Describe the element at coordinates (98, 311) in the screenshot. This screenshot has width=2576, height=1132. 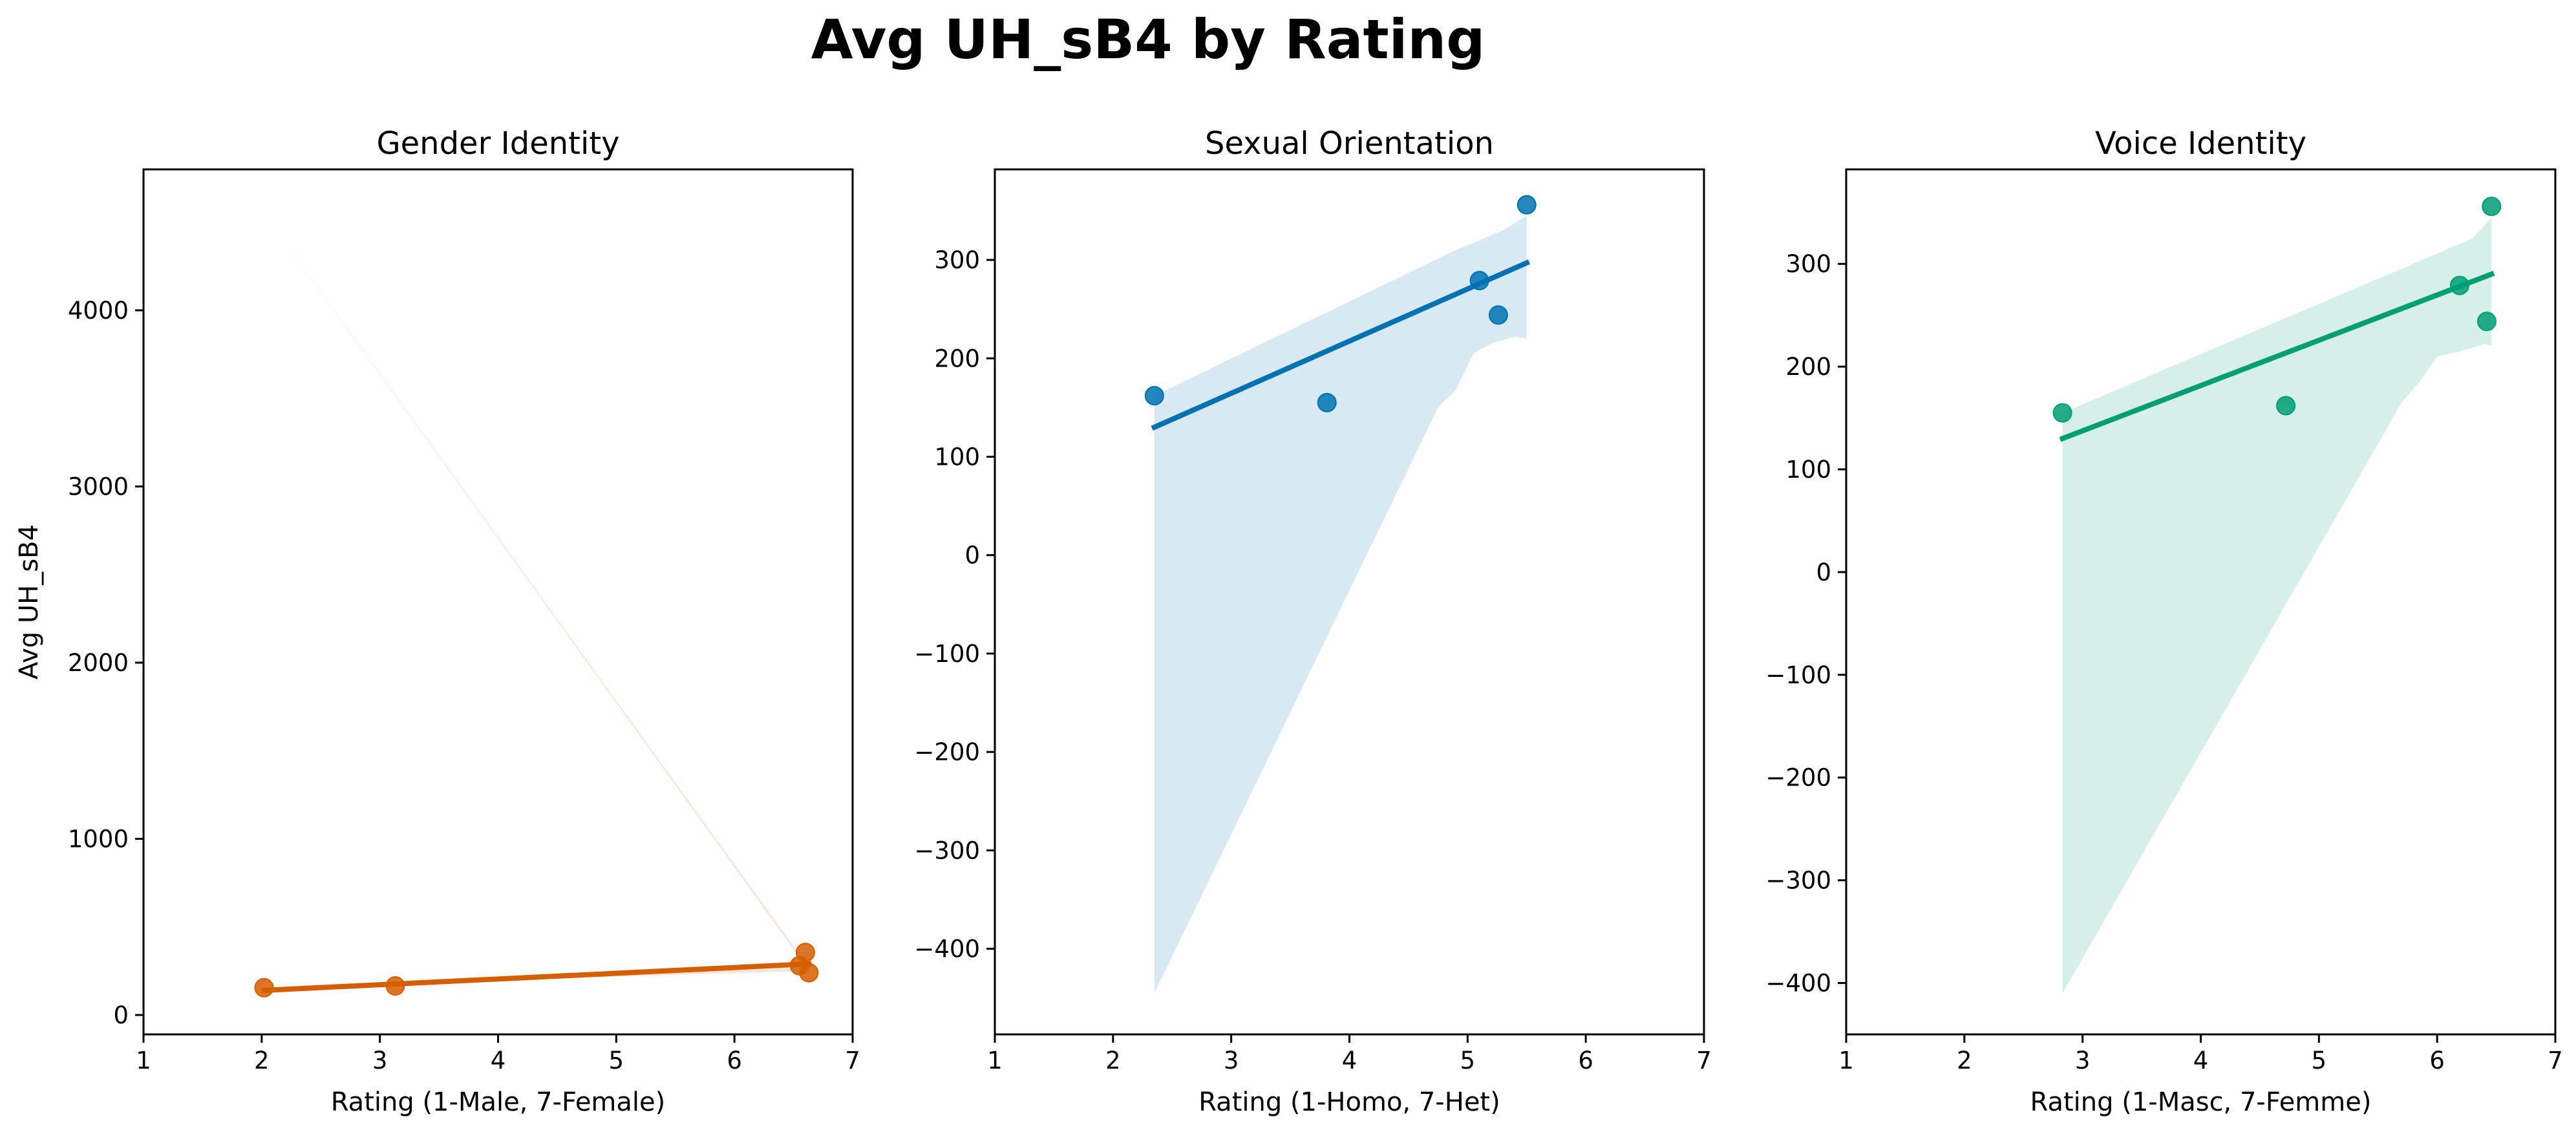
I see `y-tick-label: 4000` at that location.